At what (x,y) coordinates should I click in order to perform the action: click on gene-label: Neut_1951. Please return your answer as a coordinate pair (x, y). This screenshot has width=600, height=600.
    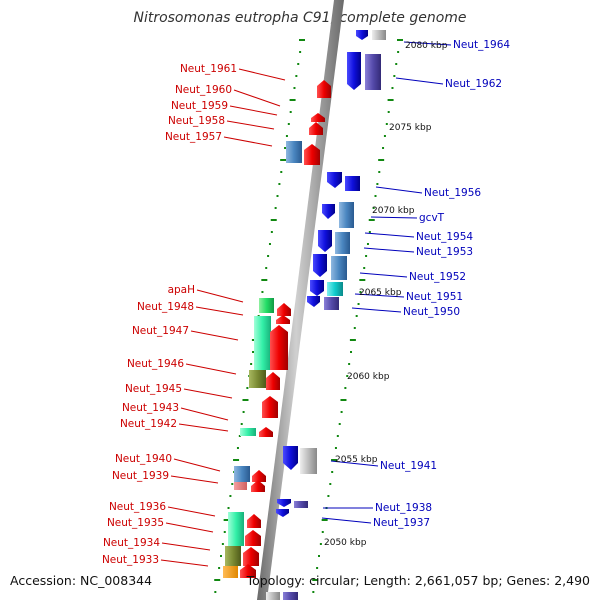
    Looking at the image, I should click on (434, 297).